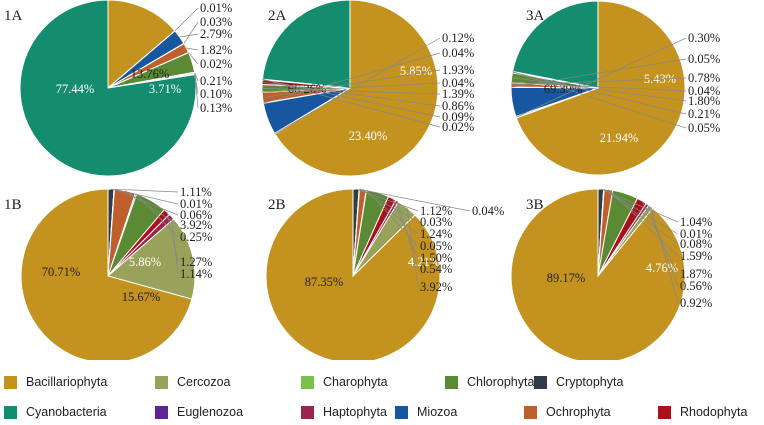 Image resolution: width=764 pixels, height=425 pixels. What do you see at coordinates (216, 50) in the screenshot?
I see `data-label-ochrophyta: 1.82%` at bounding box center [216, 50].